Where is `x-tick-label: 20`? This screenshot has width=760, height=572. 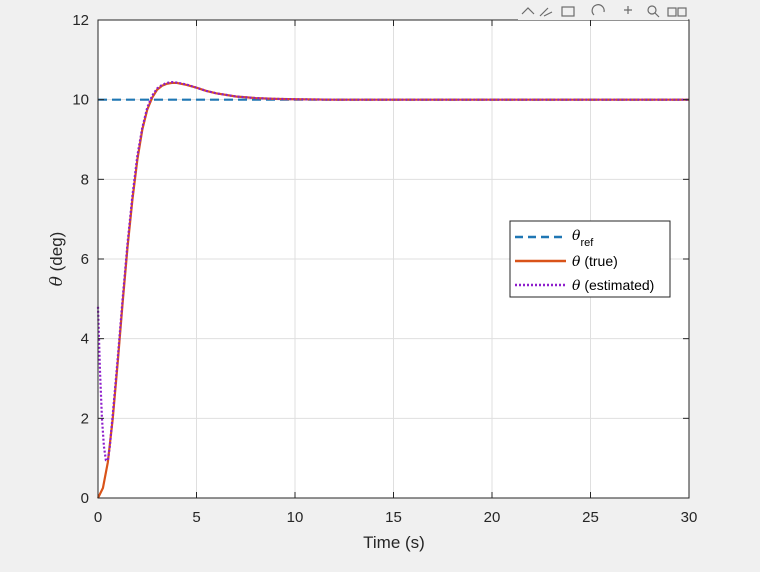 x-tick-label: 20 is located at coordinates (492, 517).